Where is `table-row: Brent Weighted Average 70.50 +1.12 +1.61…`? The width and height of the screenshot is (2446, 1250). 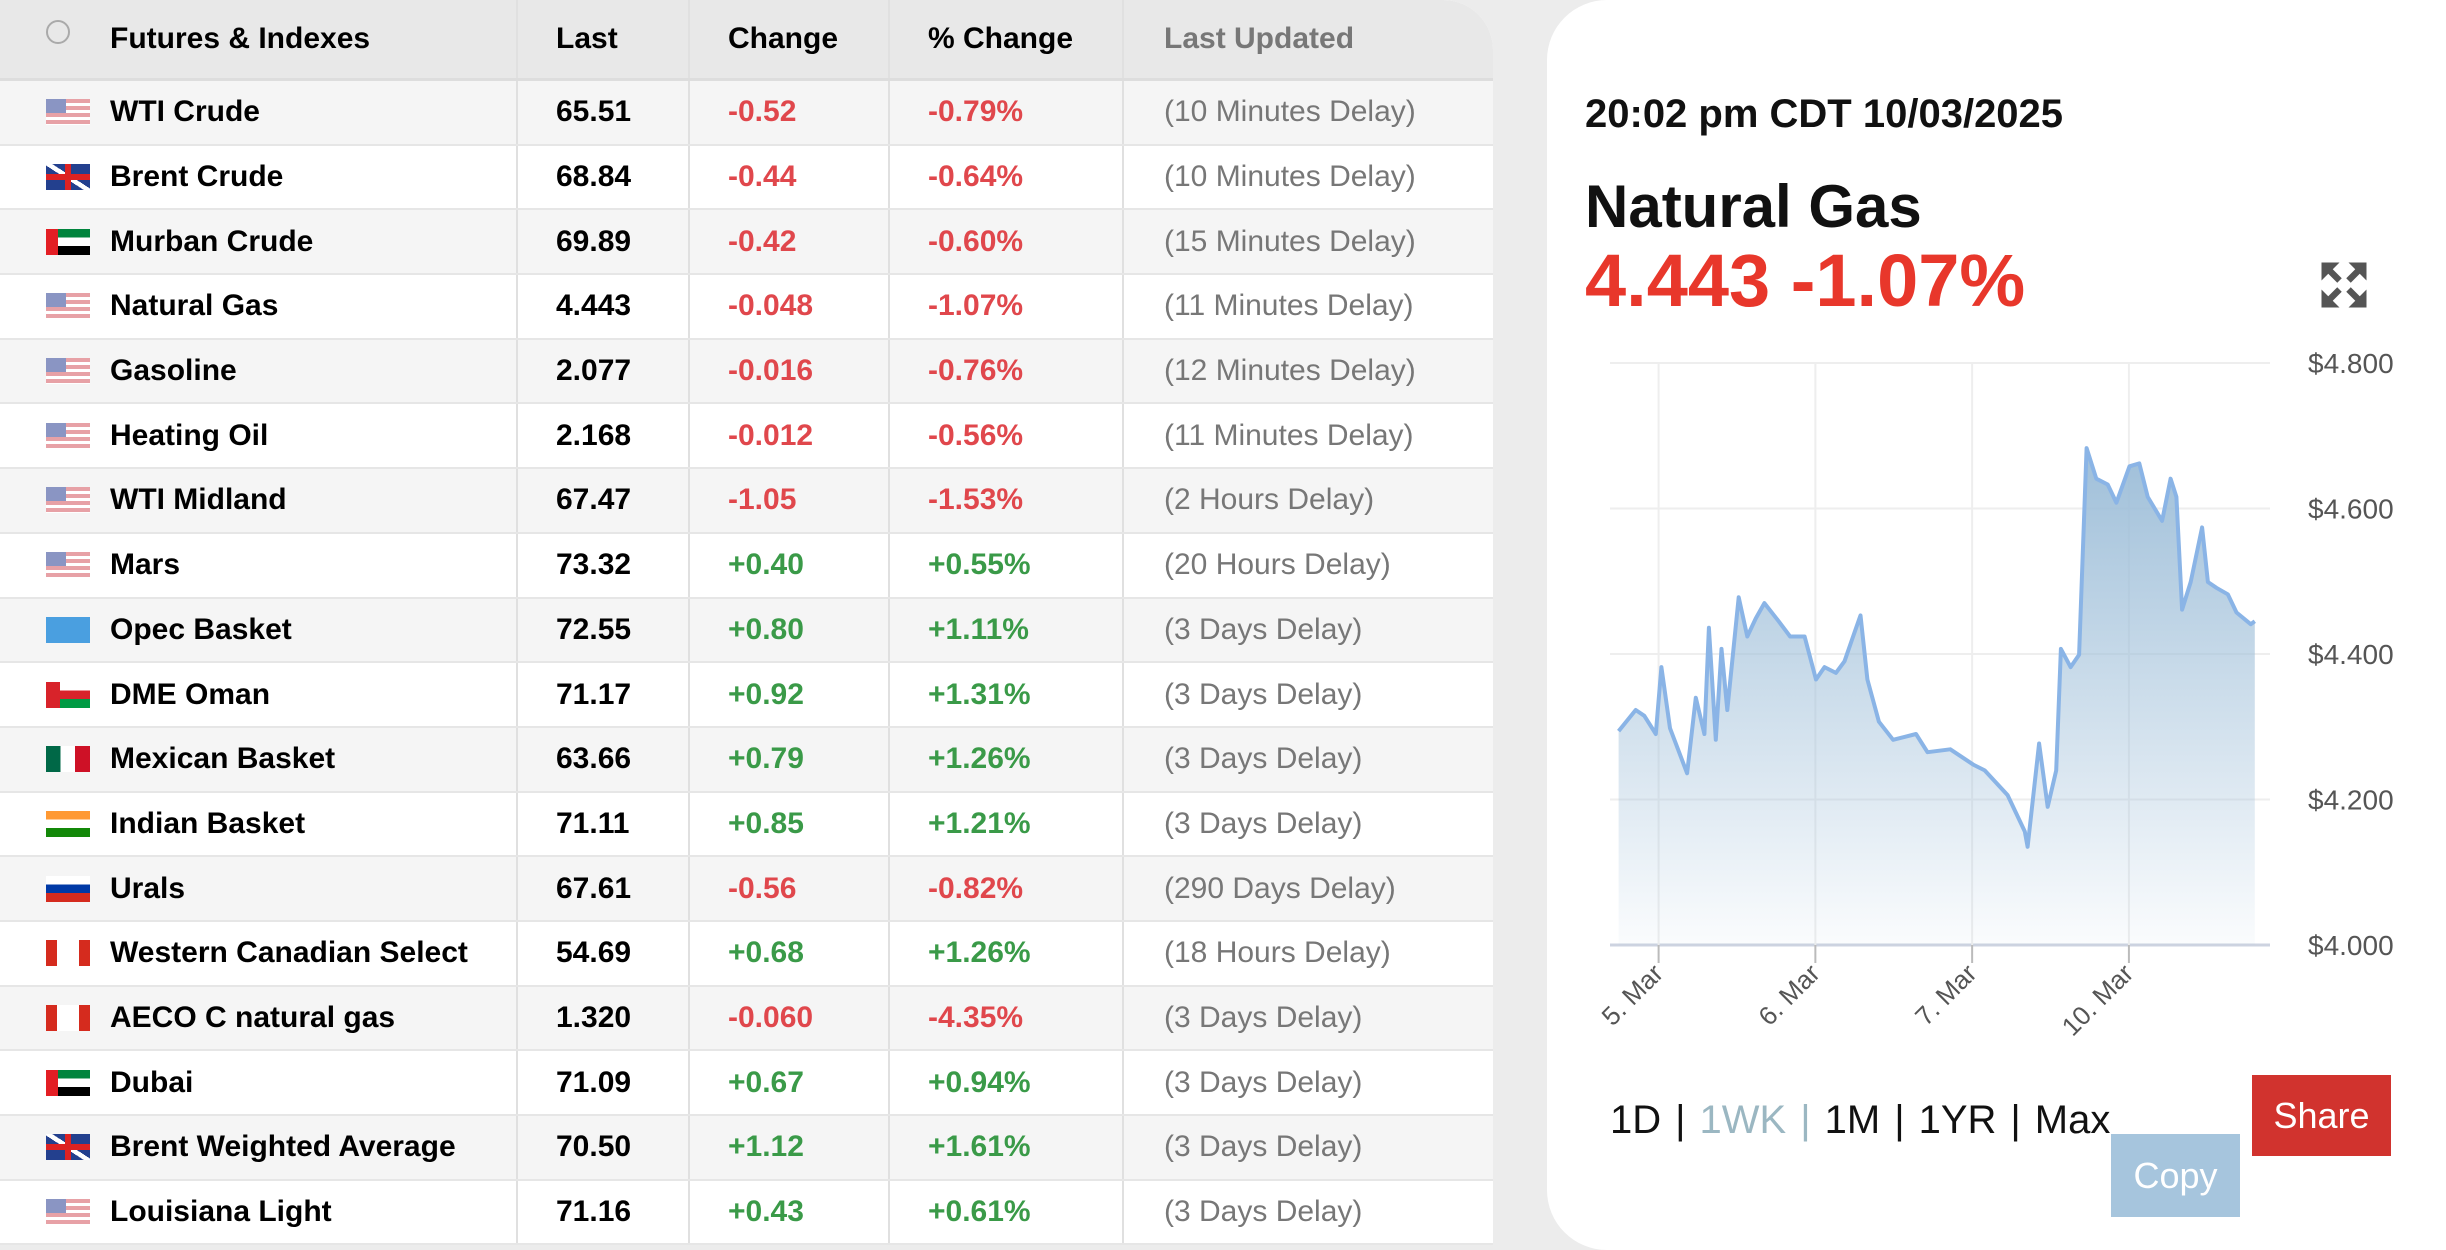
table-row: Brent Weighted Average 70.50 +1.12 +1.61… is located at coordinates (746, 1148).